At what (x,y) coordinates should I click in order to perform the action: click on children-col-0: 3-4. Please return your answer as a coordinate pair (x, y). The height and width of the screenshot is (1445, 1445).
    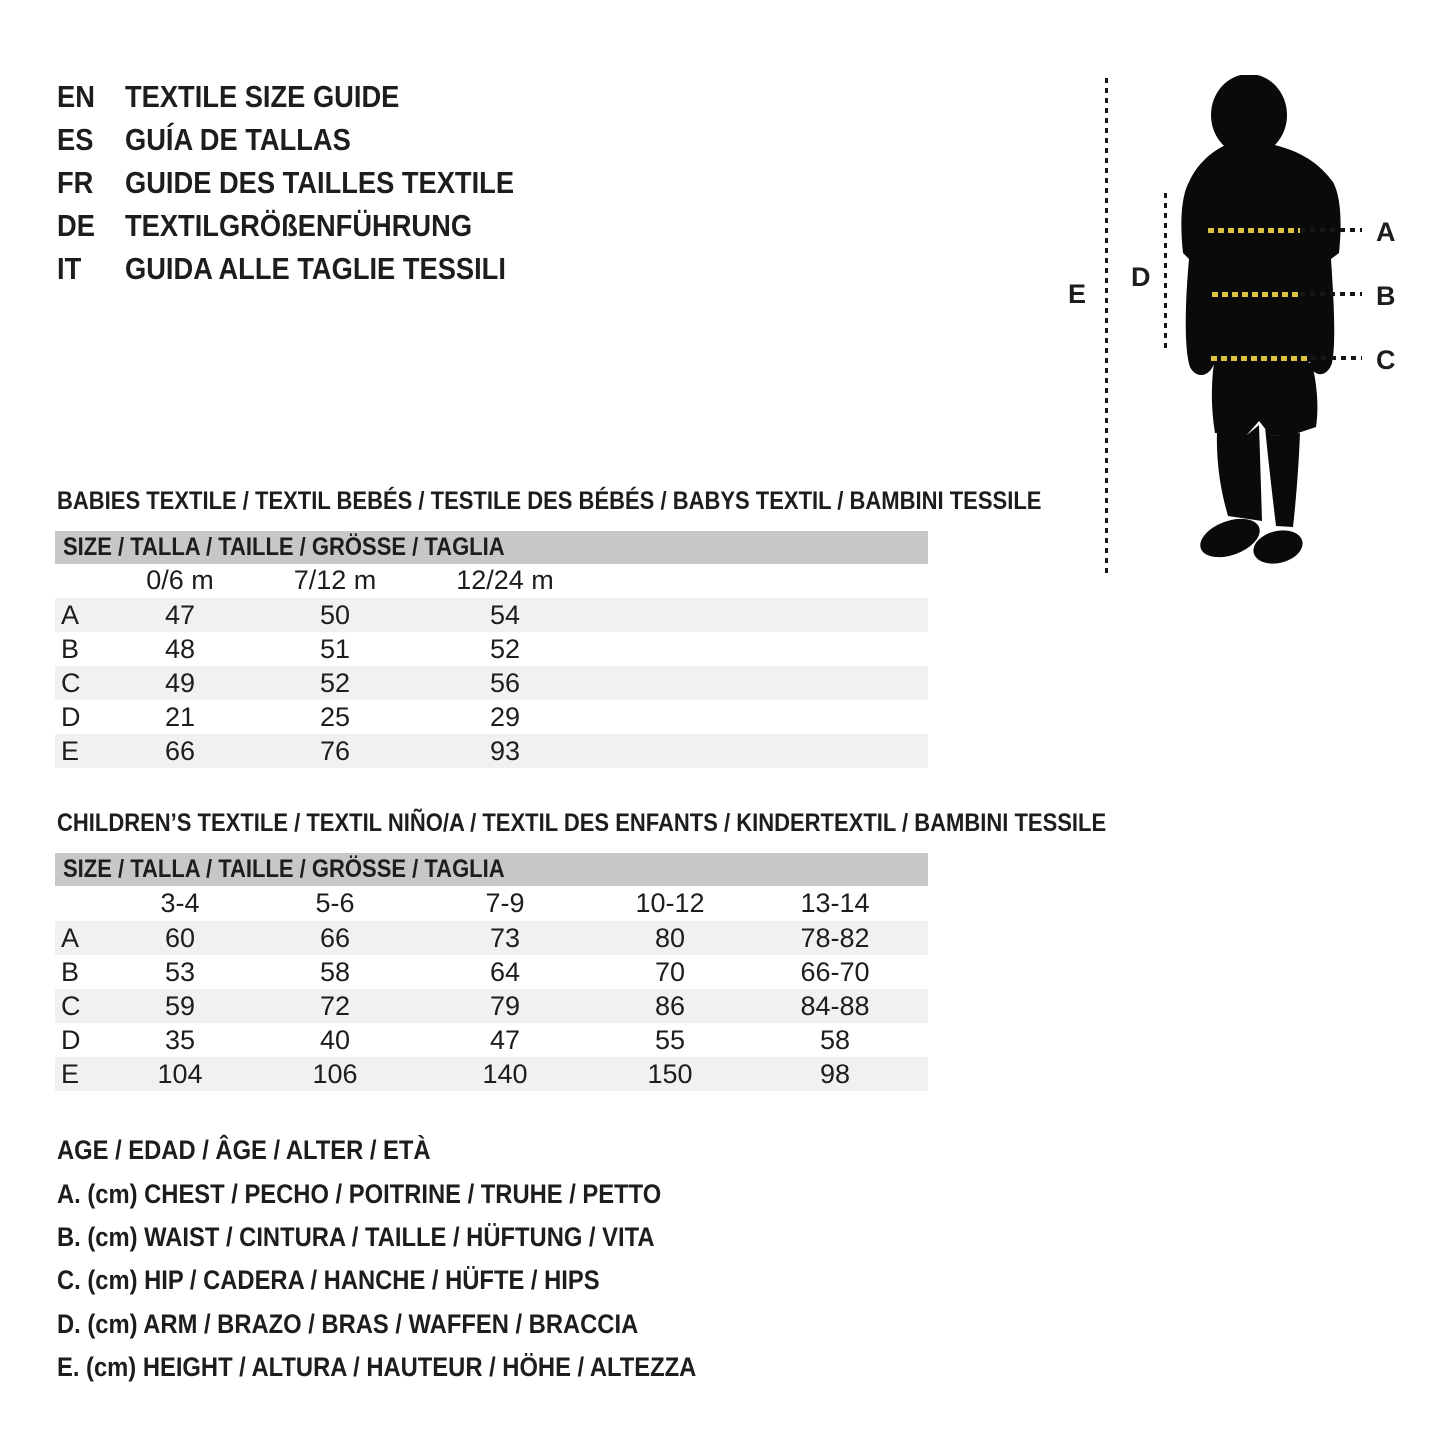
    Looking at the image, I should click on (180, 903).